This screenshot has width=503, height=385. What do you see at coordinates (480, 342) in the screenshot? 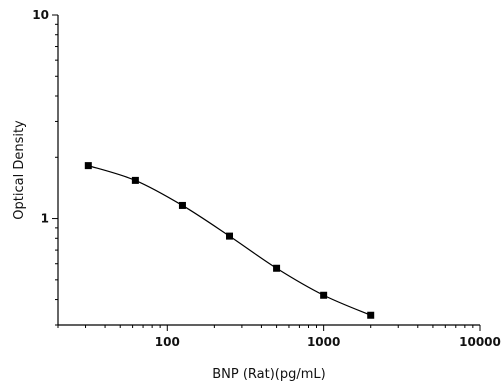
I see `x-tick-label: 10000` at bounding box center [480, 342].